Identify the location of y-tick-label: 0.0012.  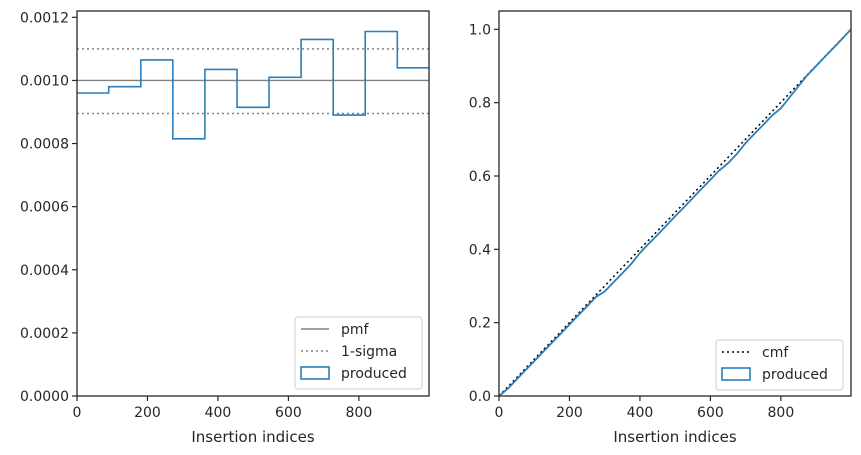
(44, 18).